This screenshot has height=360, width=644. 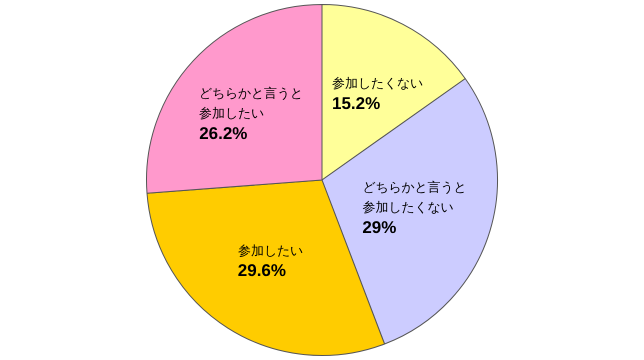 What do you see at coordinates (356, 103) in the screenshot?
I see `data-label: 15.2%` at bounding box center [356, 103].